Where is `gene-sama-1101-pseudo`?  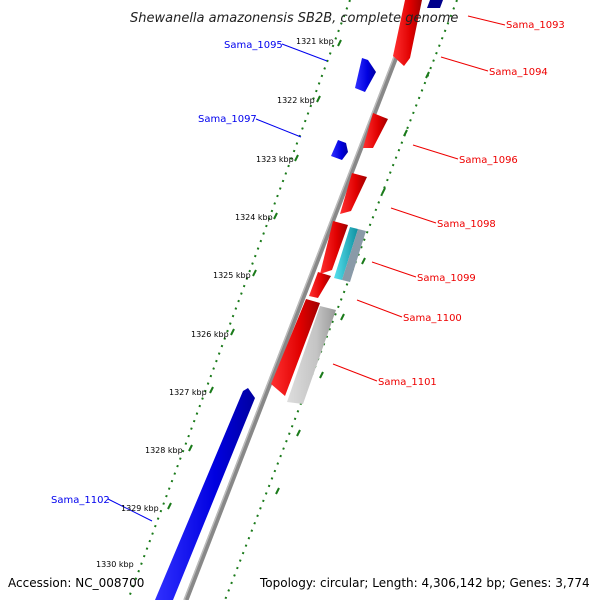 gene-sama-1101-pseudo is located at coordinates (311, 355).